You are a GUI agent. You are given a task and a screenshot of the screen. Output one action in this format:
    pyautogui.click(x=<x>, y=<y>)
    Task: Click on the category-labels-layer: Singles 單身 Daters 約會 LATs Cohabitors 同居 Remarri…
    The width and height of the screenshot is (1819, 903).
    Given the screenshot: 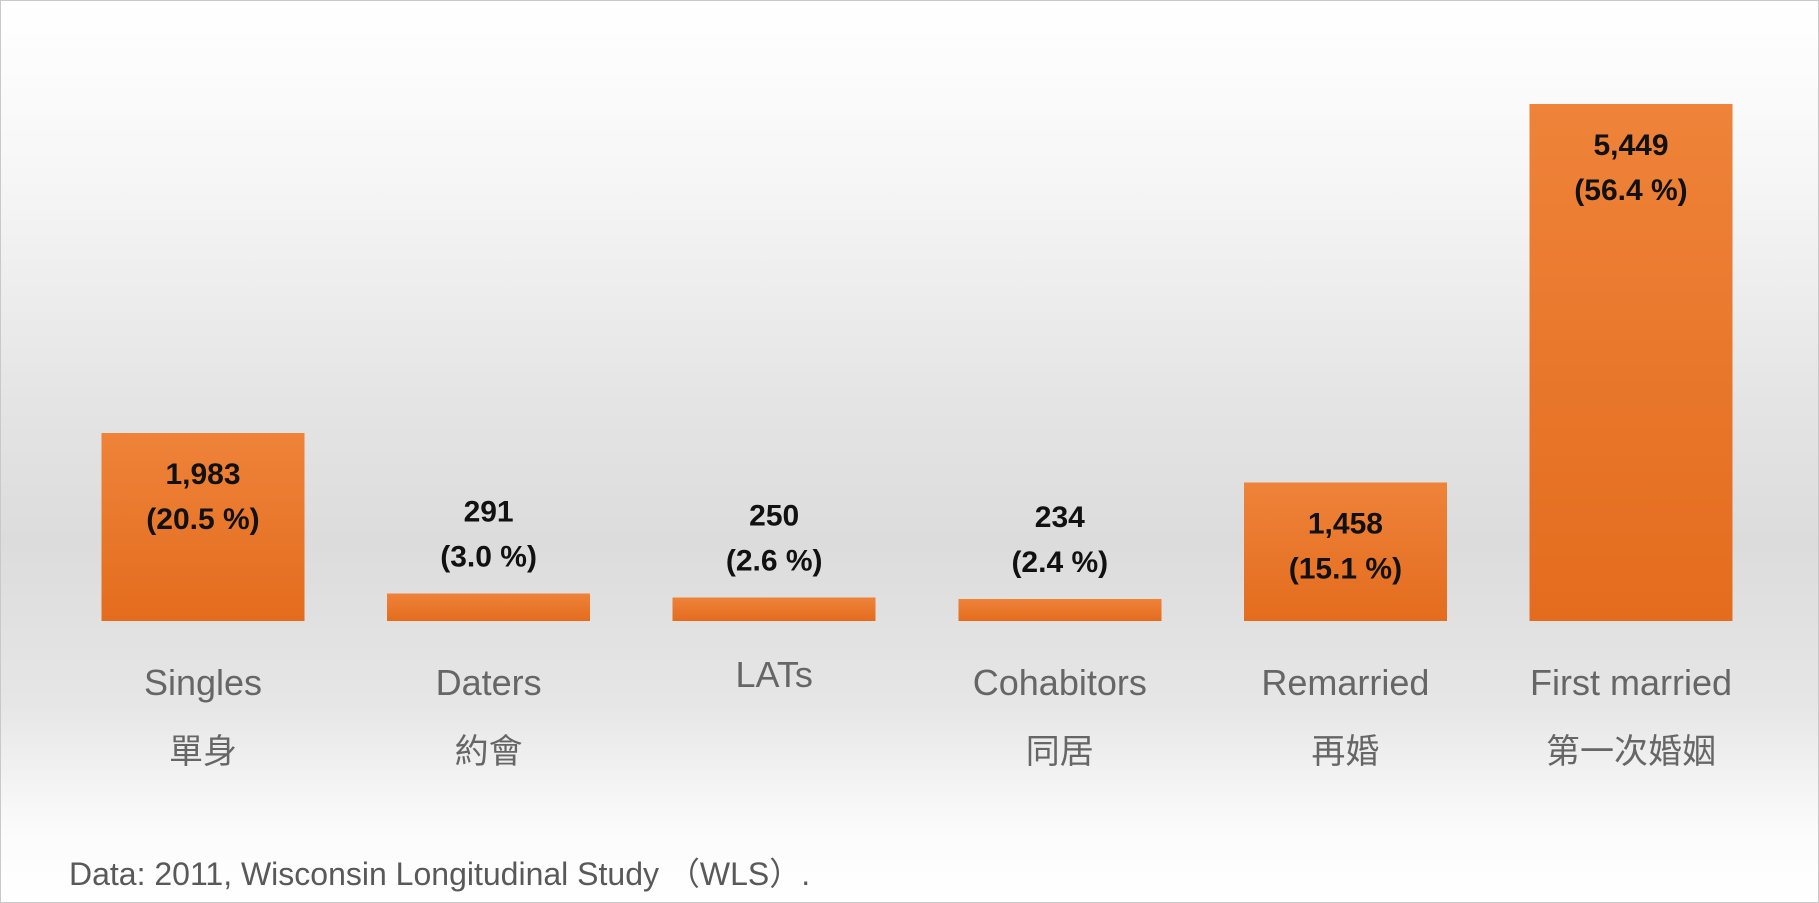 What is the action you would take?
    pyautogui.click(x=938, y=713)
    